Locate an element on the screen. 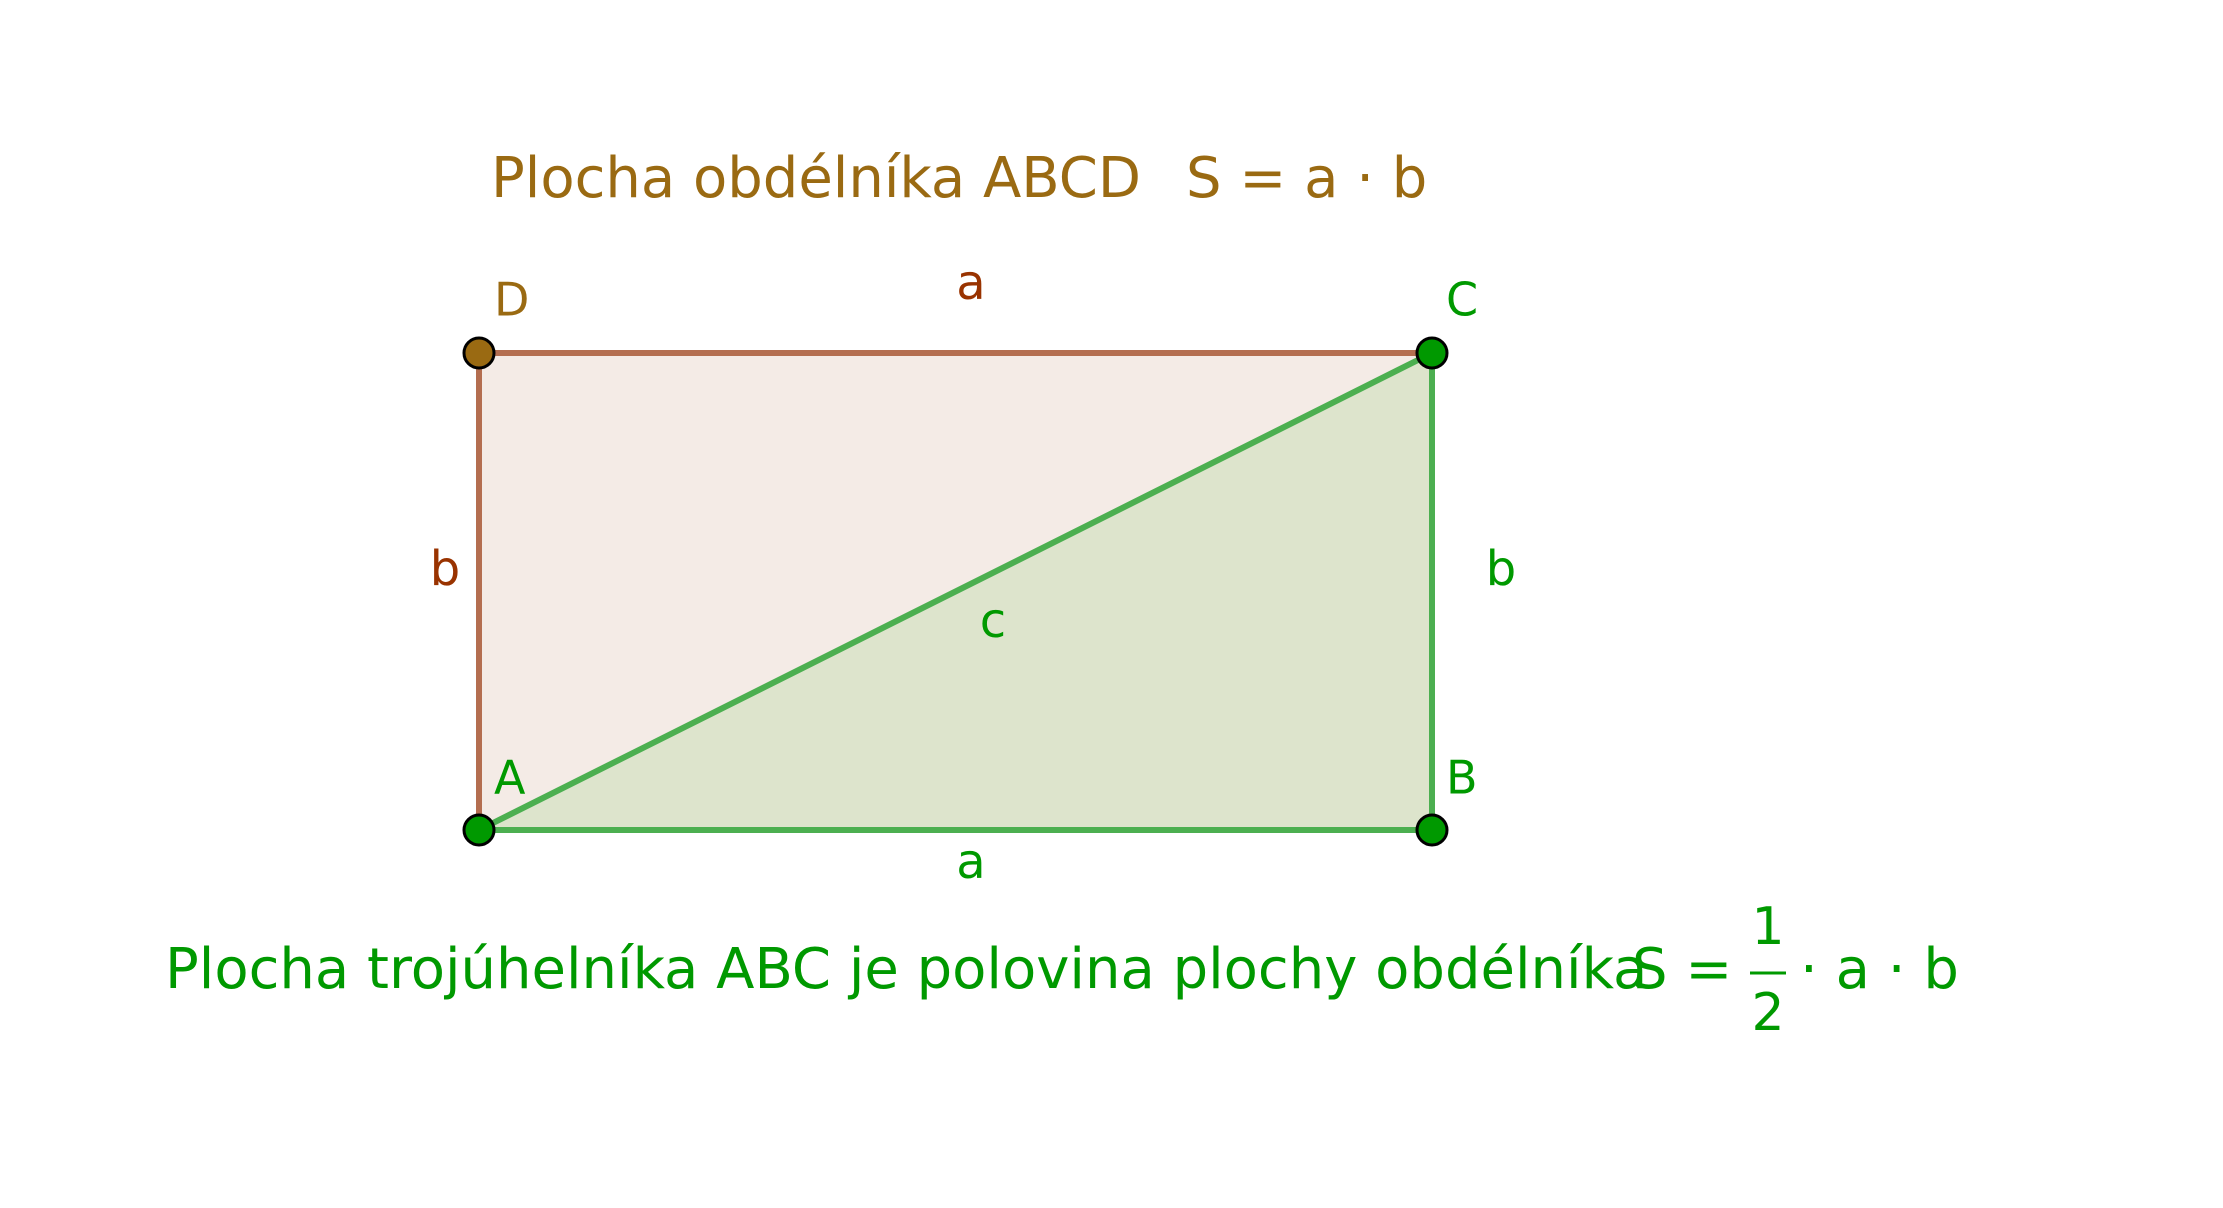 The height and width of the screenshot is (1208, 2223). point-label: B is located at coordinates (1462, 778).